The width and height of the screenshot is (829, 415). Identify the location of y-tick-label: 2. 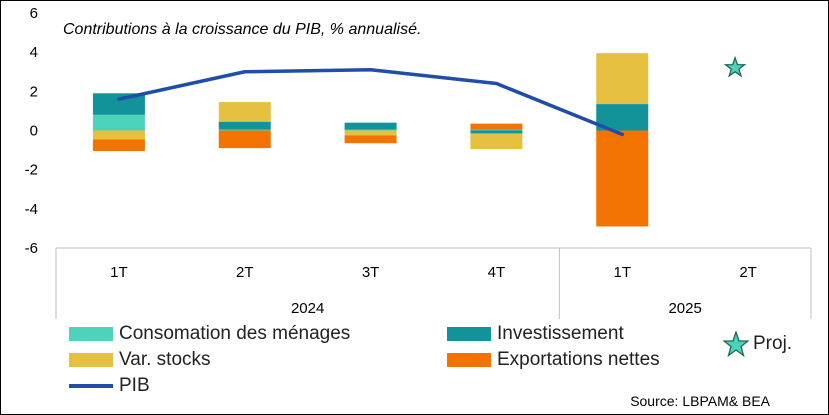
(34, 91).